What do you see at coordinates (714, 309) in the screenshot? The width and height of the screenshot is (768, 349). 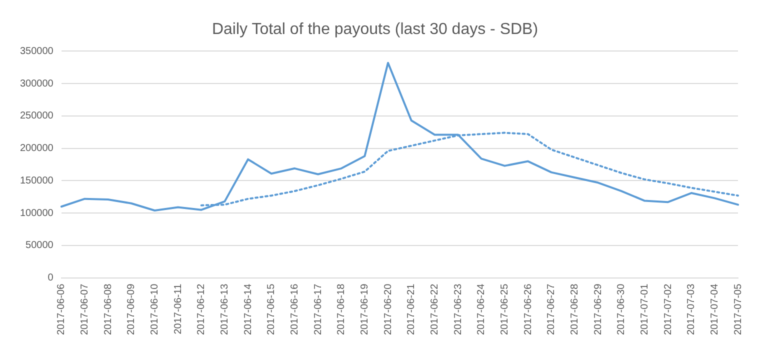 I see `x-tick-label: 2017-07-04` at bounding box center [714, 309].